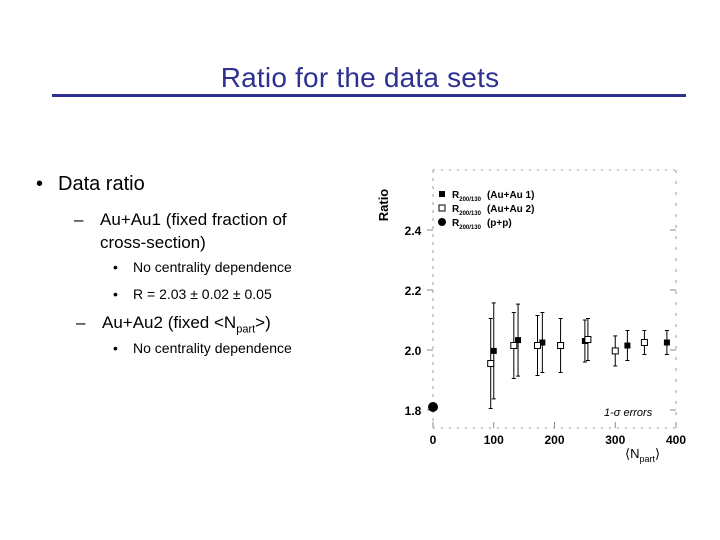 Image resolution: width=720 pixels, height=540 pixels. What do you see at coordinates (494, 440) in the screenshot?
I see `x-tick-label: 100` at bounding box center [494, 440].